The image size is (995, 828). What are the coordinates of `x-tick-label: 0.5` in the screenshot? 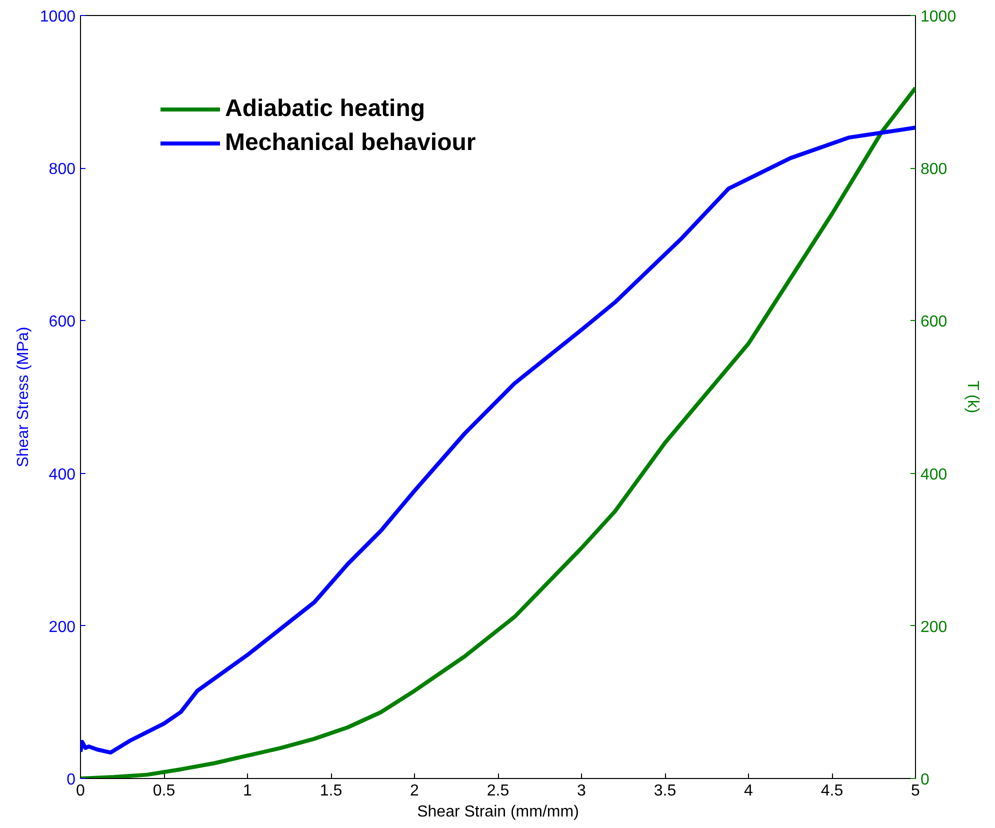 It's located at (164, 791).